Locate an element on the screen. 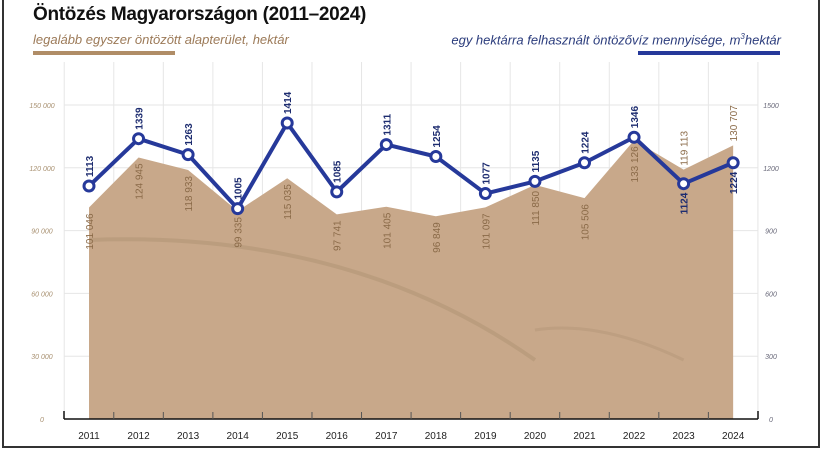 Image resolution: width=825 pixels, height=450 pixels. y-left-tick-label: 90 000 is located at coordinates (42, 232).